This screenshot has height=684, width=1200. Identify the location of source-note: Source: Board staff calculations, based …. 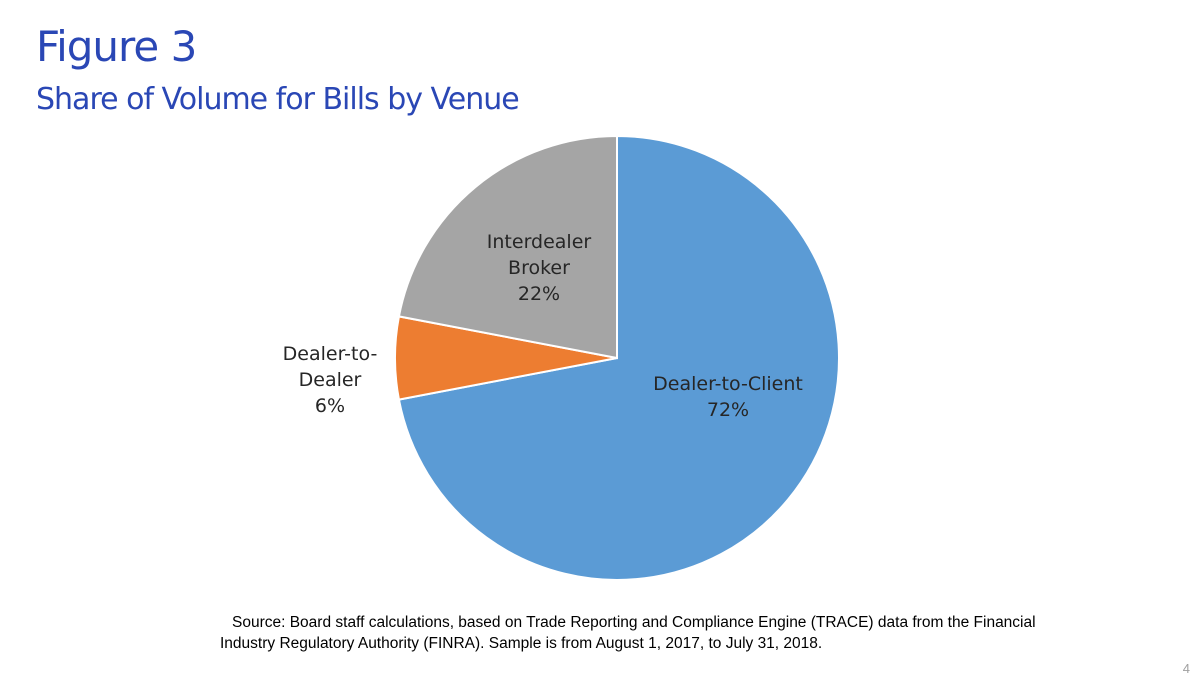
(628, 633).